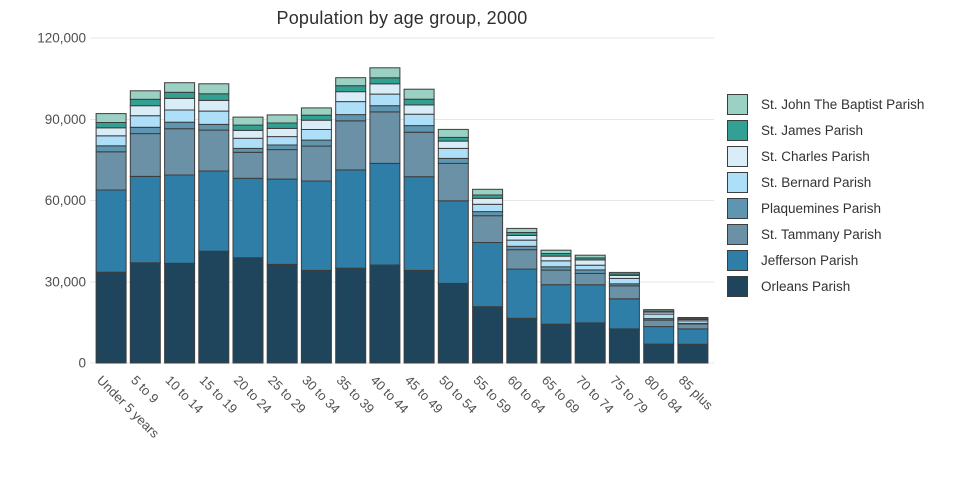  What do you see at coordinates (825, 234) in the screenshot?
I see `legend-item: St. Tammany Parish` at bounding box center [825, 234].